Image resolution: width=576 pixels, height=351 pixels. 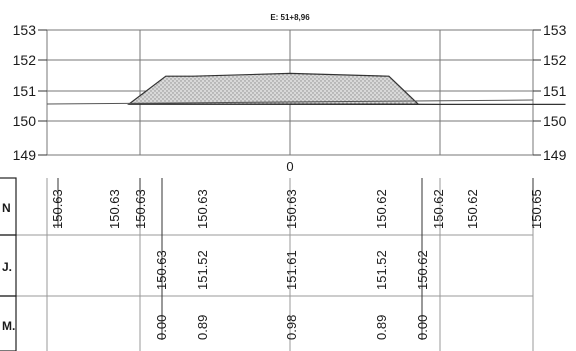 What do you see at coordinates (25, 60) in the screenshot?
I see `y-tick-left-152: 152` at bounding box center [25, 60].